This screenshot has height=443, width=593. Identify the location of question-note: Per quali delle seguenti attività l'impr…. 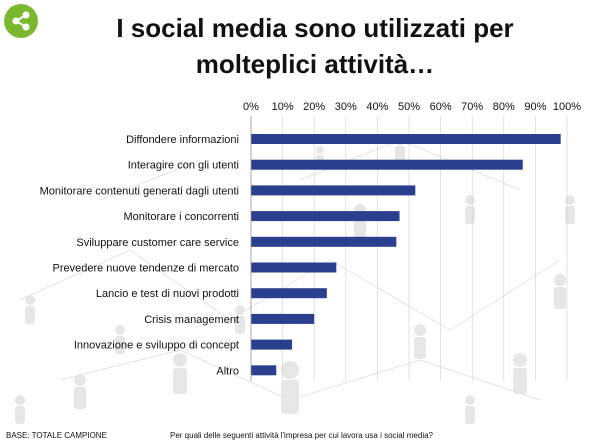
(301, 435).